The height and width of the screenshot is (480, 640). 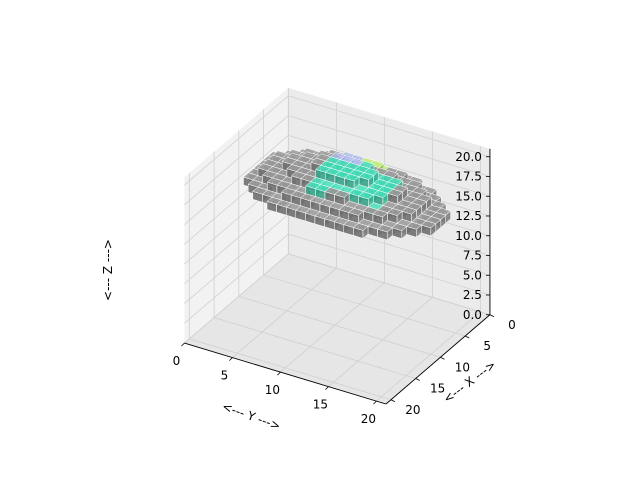 I want to click on pane-left, so click(x=236, y=215).